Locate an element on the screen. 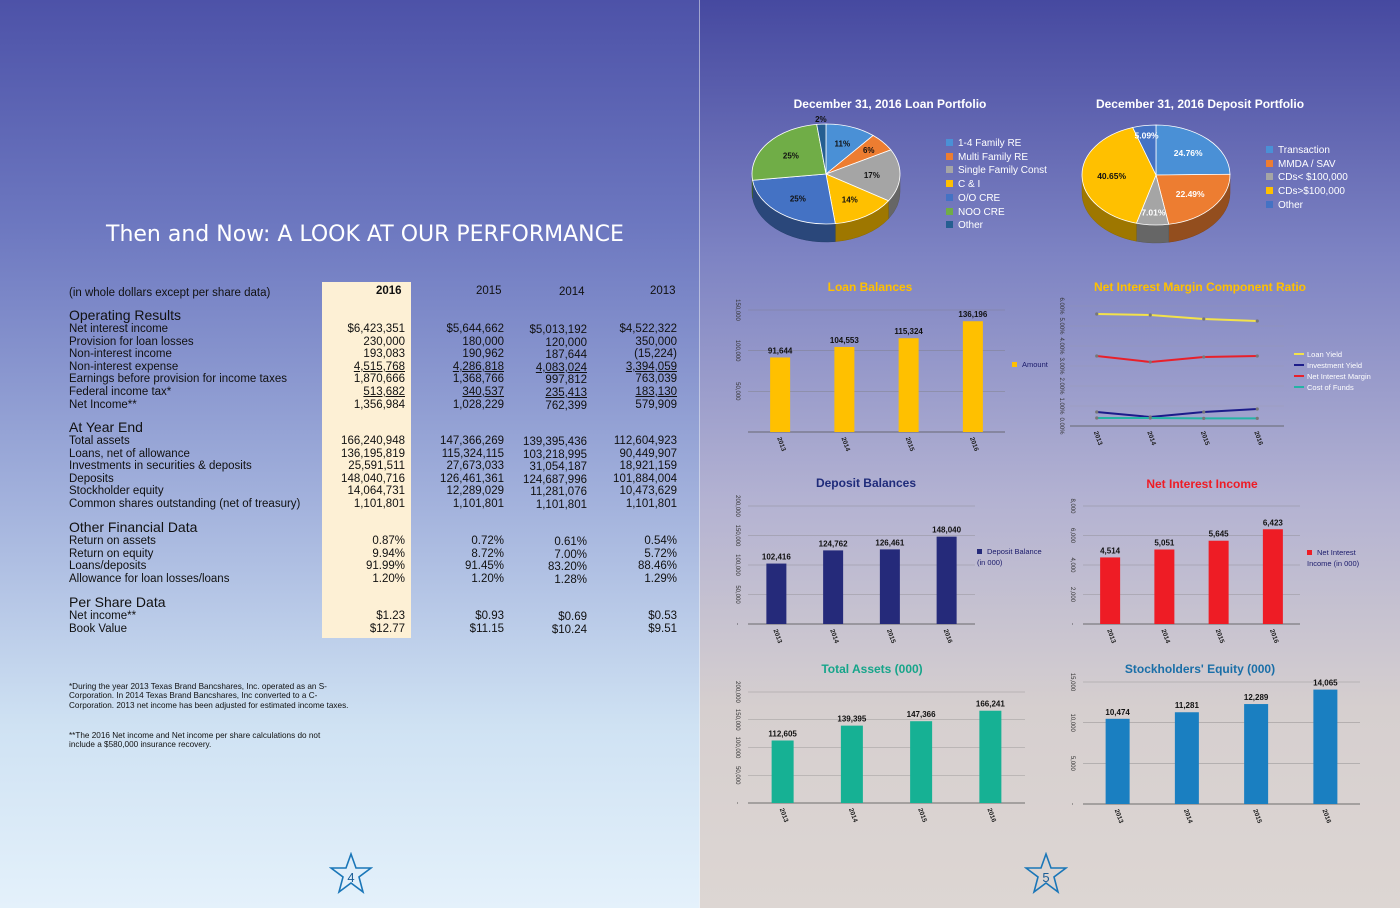  value-column-2013: $0.53 $9.51 is located at coordinates (662, 622).